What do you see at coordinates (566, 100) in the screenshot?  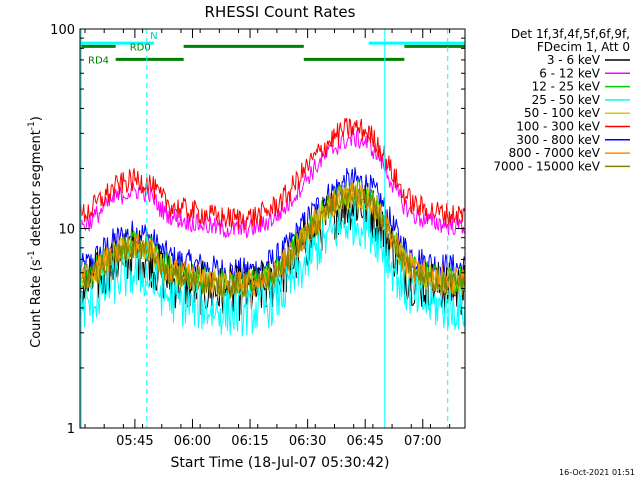 I see `legend-label: 25 - 50 keV` at bounding box center [566, 100].